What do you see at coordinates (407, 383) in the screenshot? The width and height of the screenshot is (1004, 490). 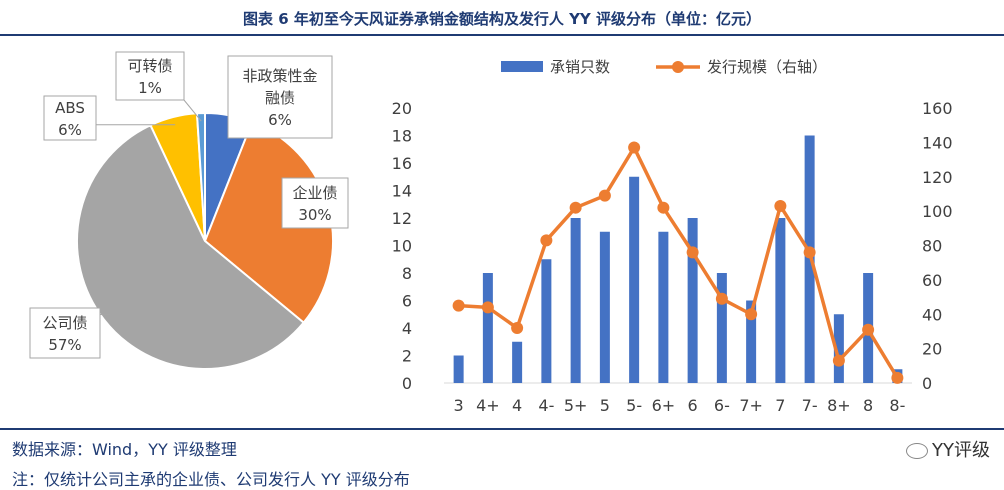 I see `y-left-tick-0: 0` at bounding box center [407, 383].